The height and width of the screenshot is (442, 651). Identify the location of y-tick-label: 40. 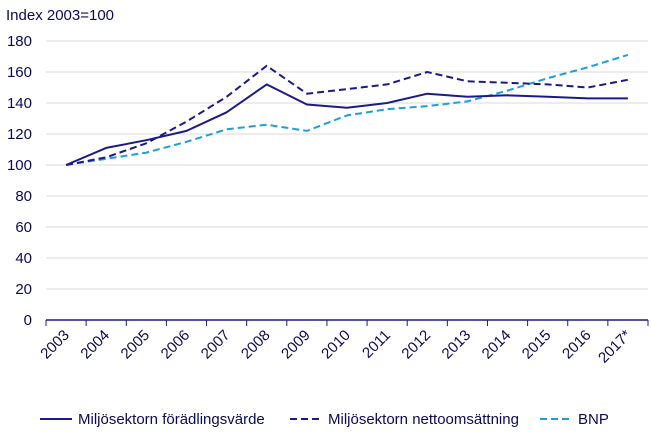
(23, 258).